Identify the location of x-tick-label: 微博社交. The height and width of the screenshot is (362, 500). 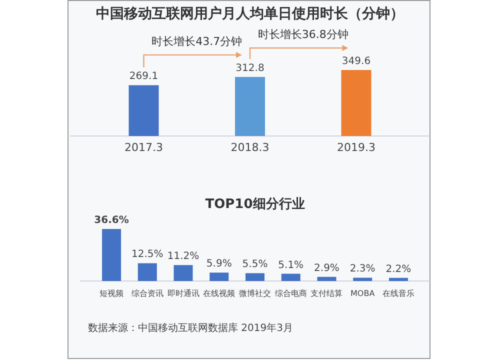
(255, 293).